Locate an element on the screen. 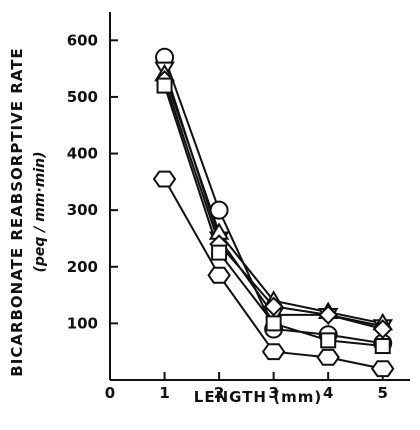 This screenshot has width=420, height=430. y-tick-label: 600 is located at coordinates (82, 40).